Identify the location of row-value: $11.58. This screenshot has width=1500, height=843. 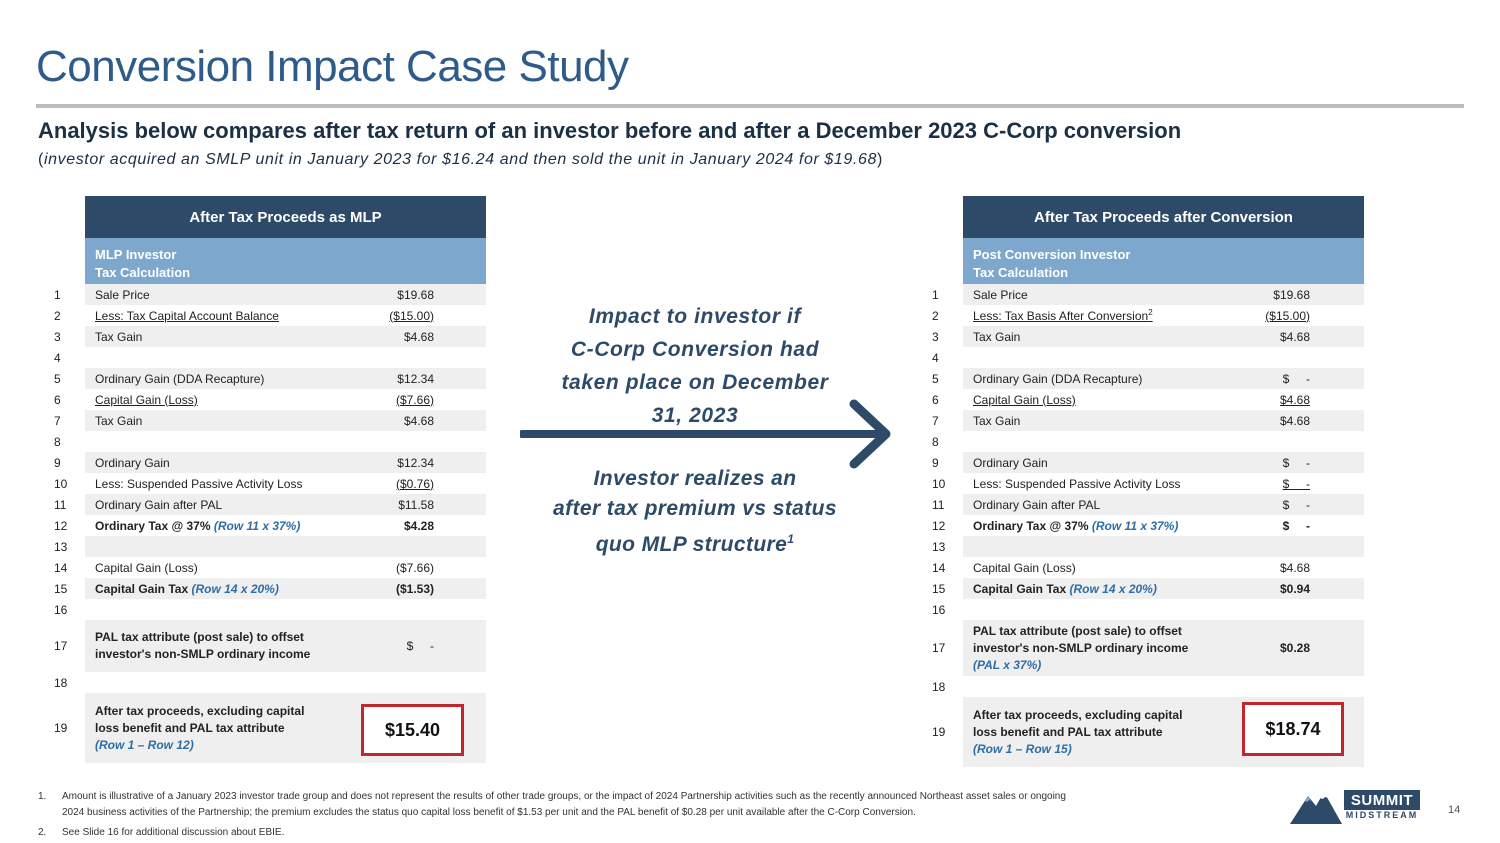
(416, 504).